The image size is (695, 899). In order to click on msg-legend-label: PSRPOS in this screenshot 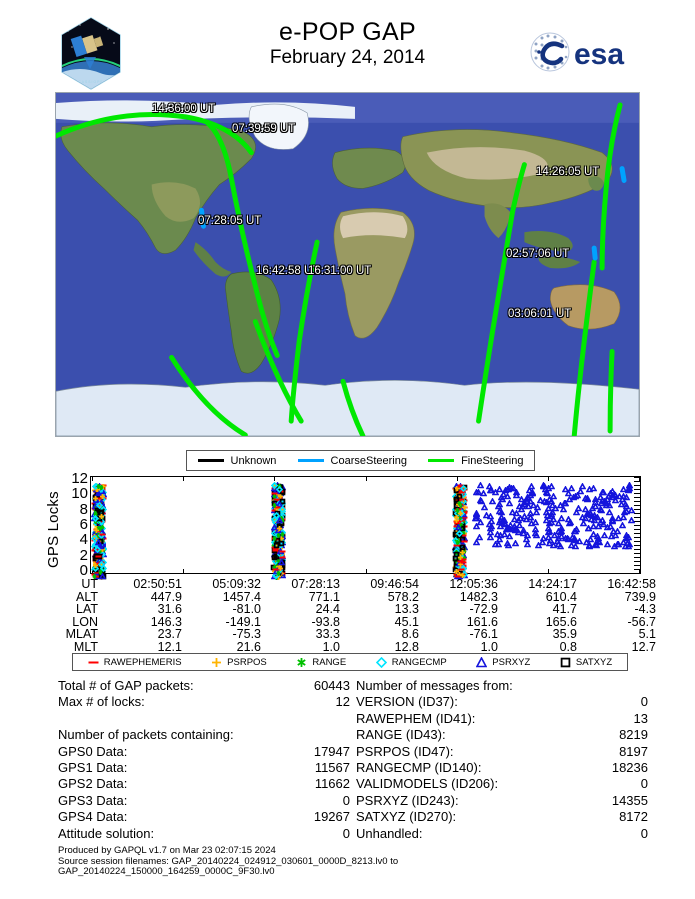, I will do `click(247, 662)`.